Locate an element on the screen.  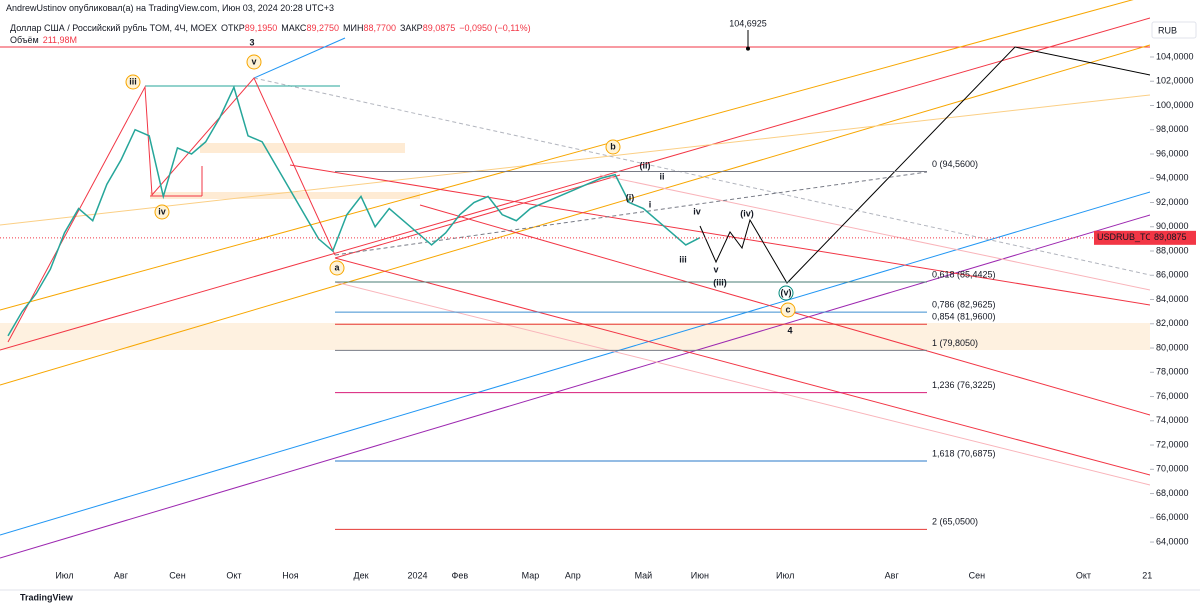
x-tick-label: Ноя is located at coordinates (290, 575).